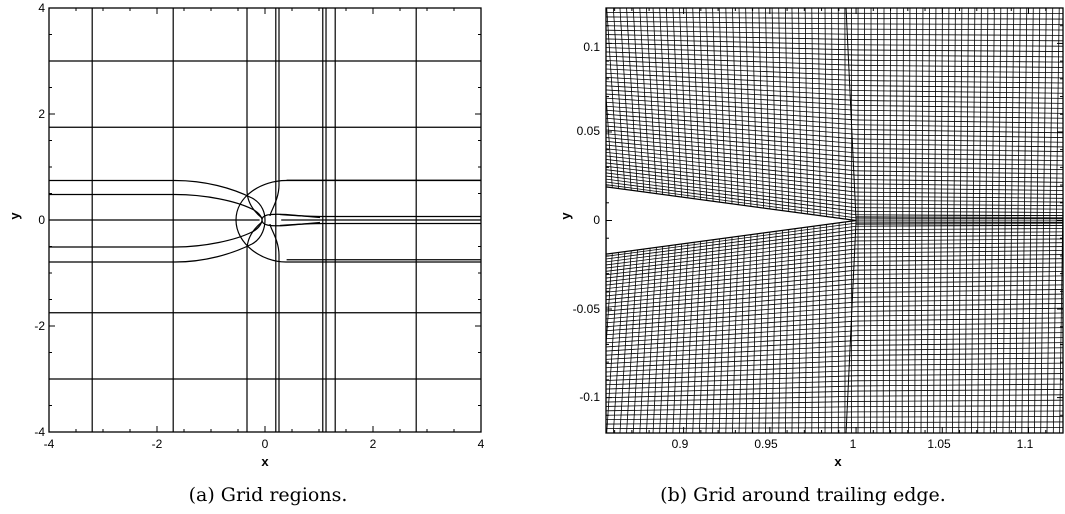 The width and height of the screenshot is (1065, 514). What do you see at coordinates (939, 444) in the screenshot?
I see `panel-b-xtick-3: 1.05` at bounding box center [939, 444].